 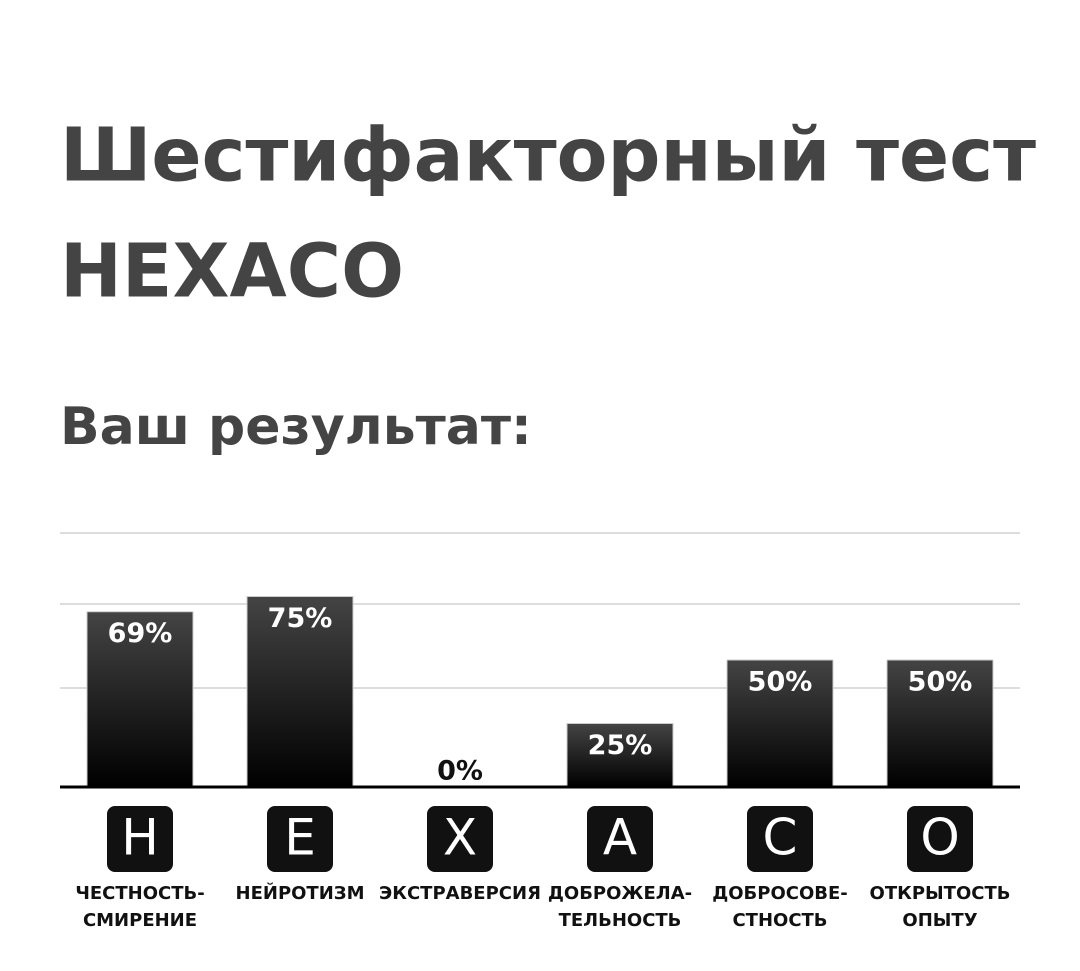 I want to click on title-line: Шестифакторный тест, so click(x=548, y=156).